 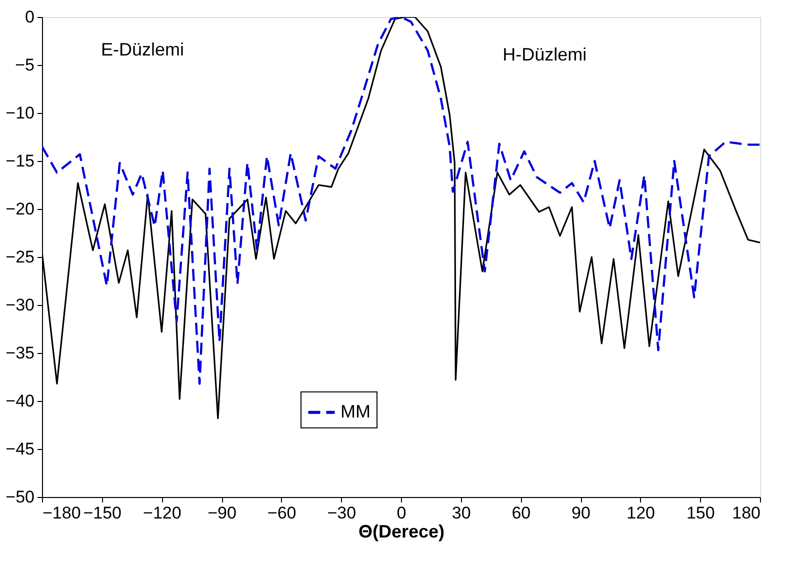 What do you see at coordinates (222, 513) in the screenshot?
I see `x-tick-label: −90` at bounding box center [222, 513].